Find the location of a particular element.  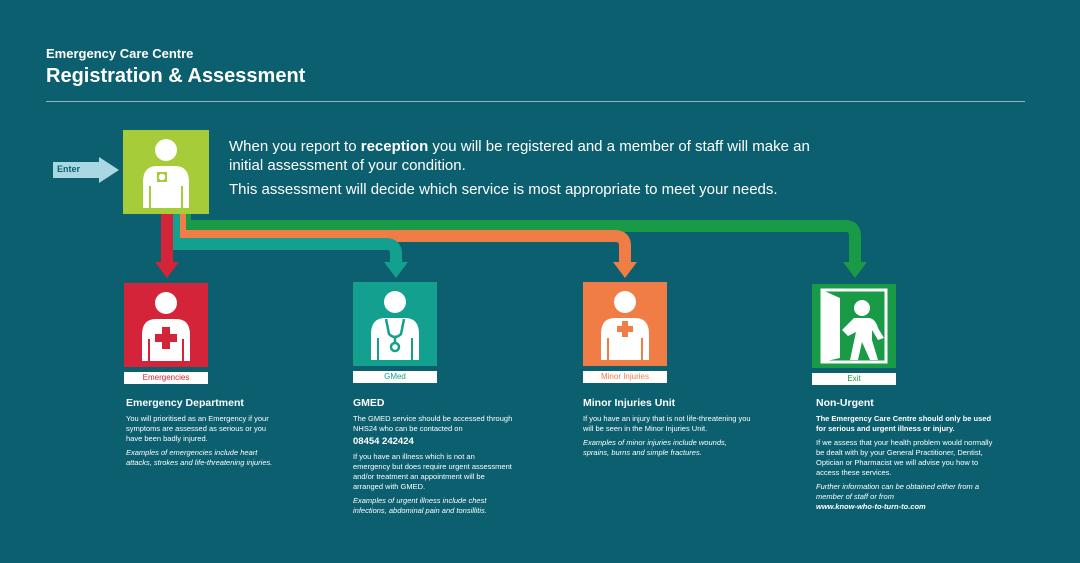

exit-person-icon is located at coordinates (854, 326).